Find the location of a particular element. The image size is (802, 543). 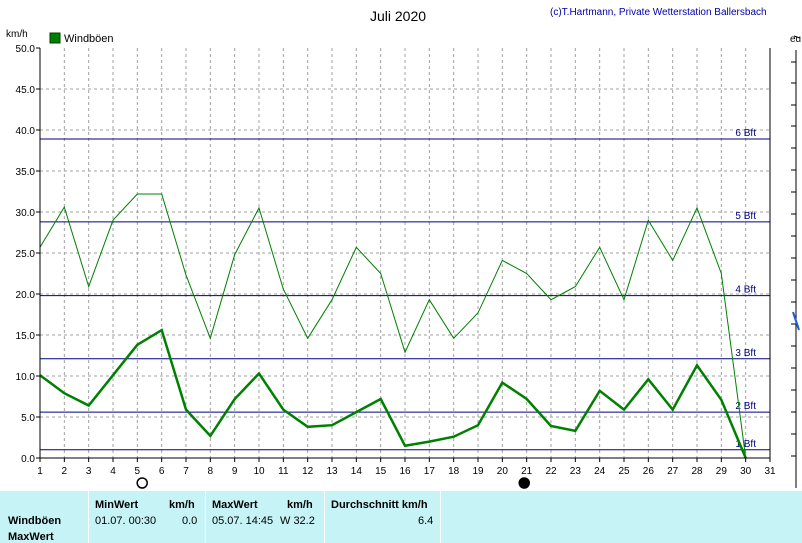

x-tick-label: 10 is located at coordinates (259, 471).